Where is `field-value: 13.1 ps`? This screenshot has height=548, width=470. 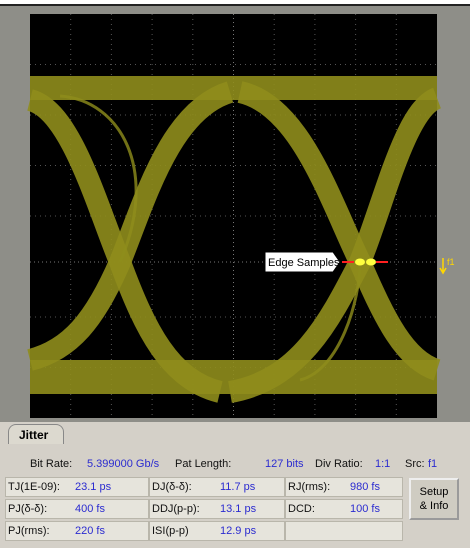
field-value: 13.1 ps is located at coordinates (238, 509).